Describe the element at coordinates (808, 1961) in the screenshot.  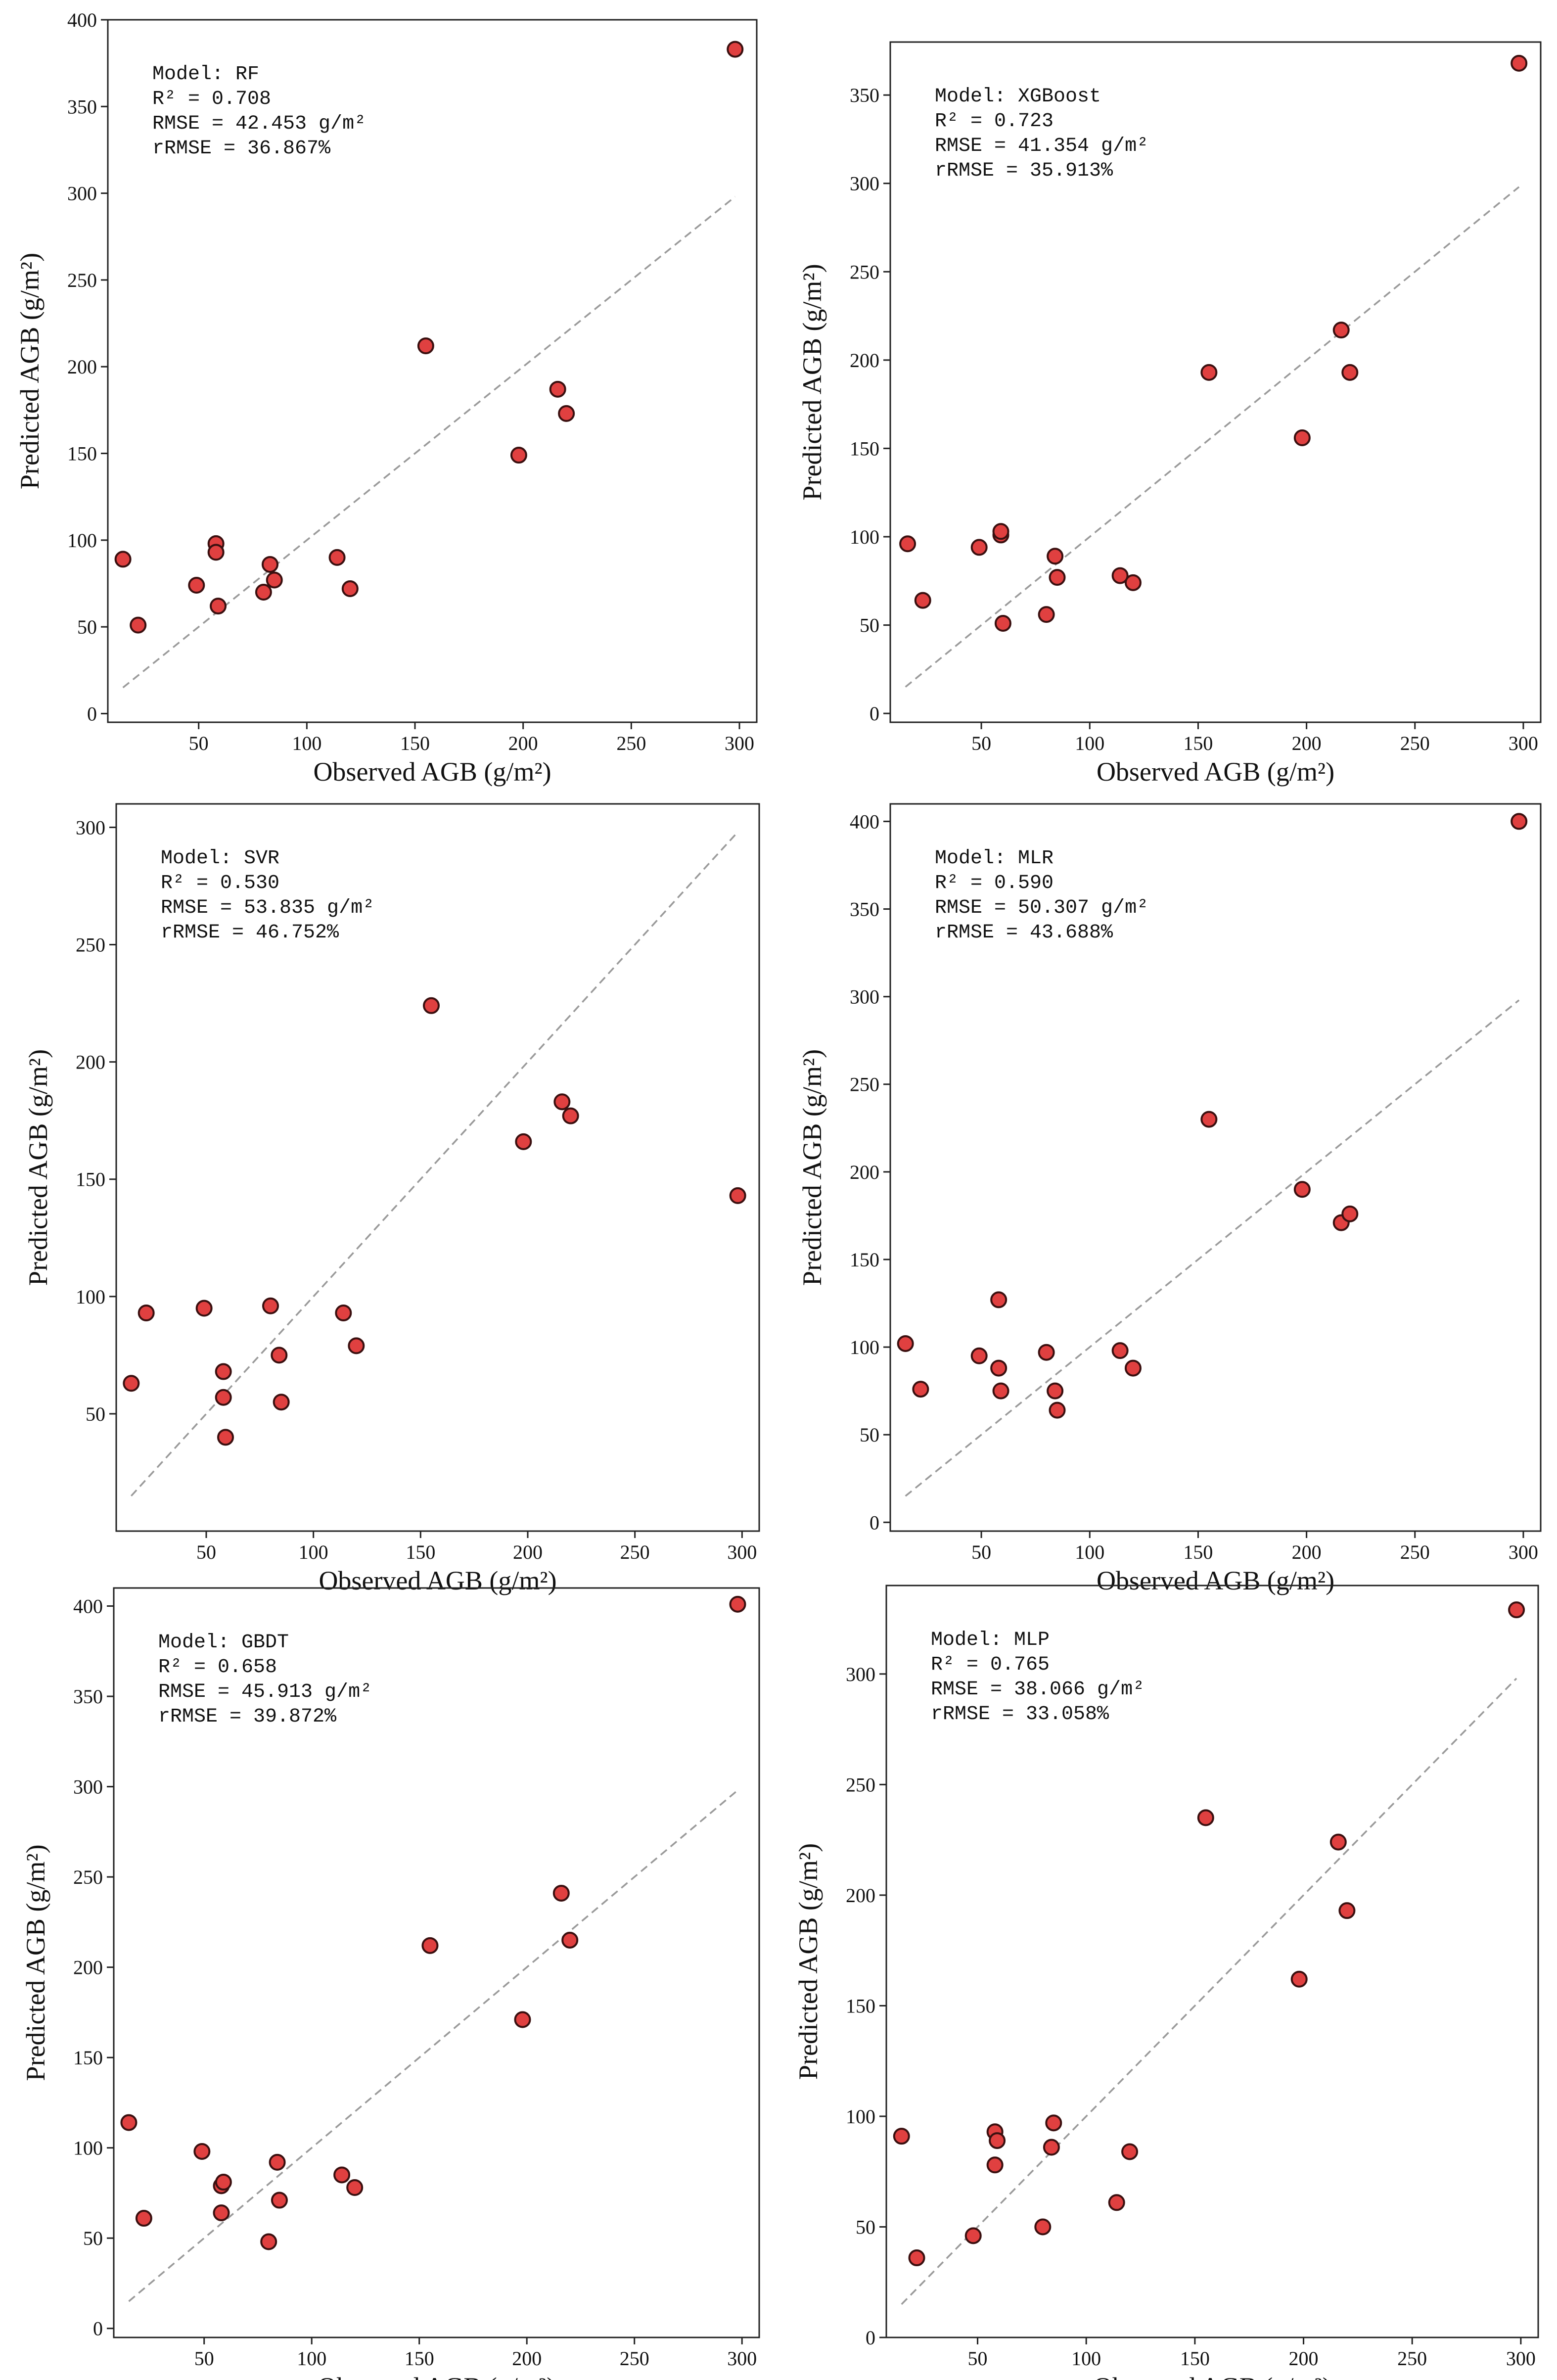
I see `y-axis-title: Predicted AGB (g/m²)` at that location.